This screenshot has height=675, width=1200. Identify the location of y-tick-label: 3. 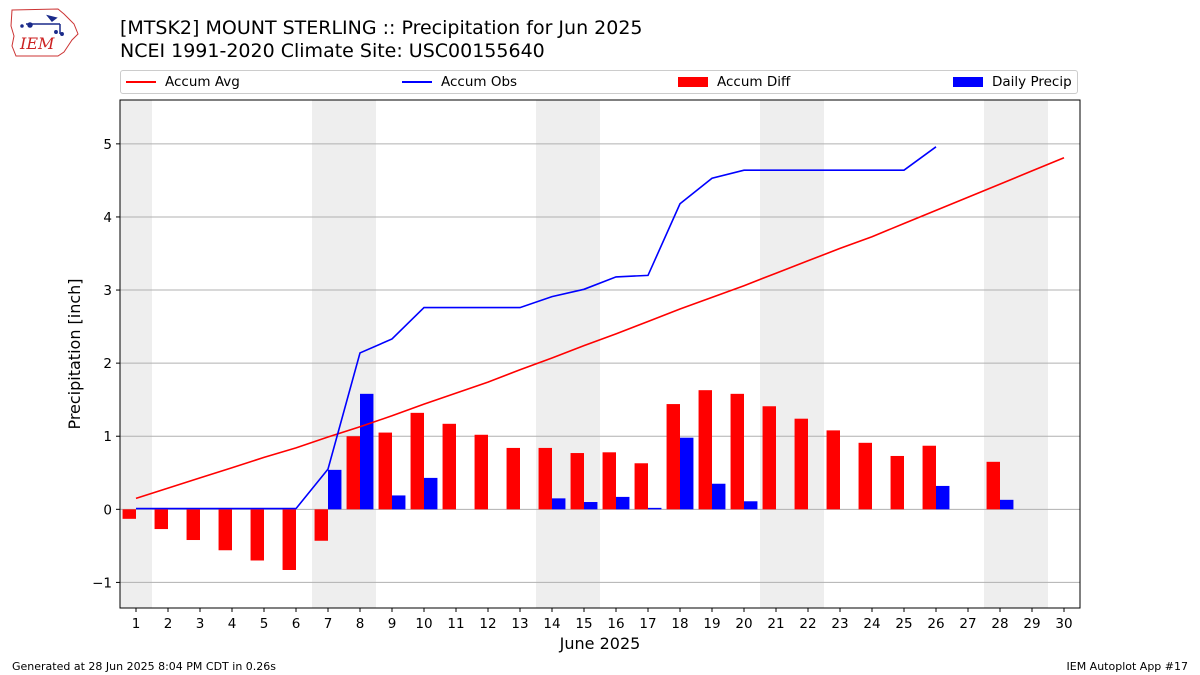
(107, 291).